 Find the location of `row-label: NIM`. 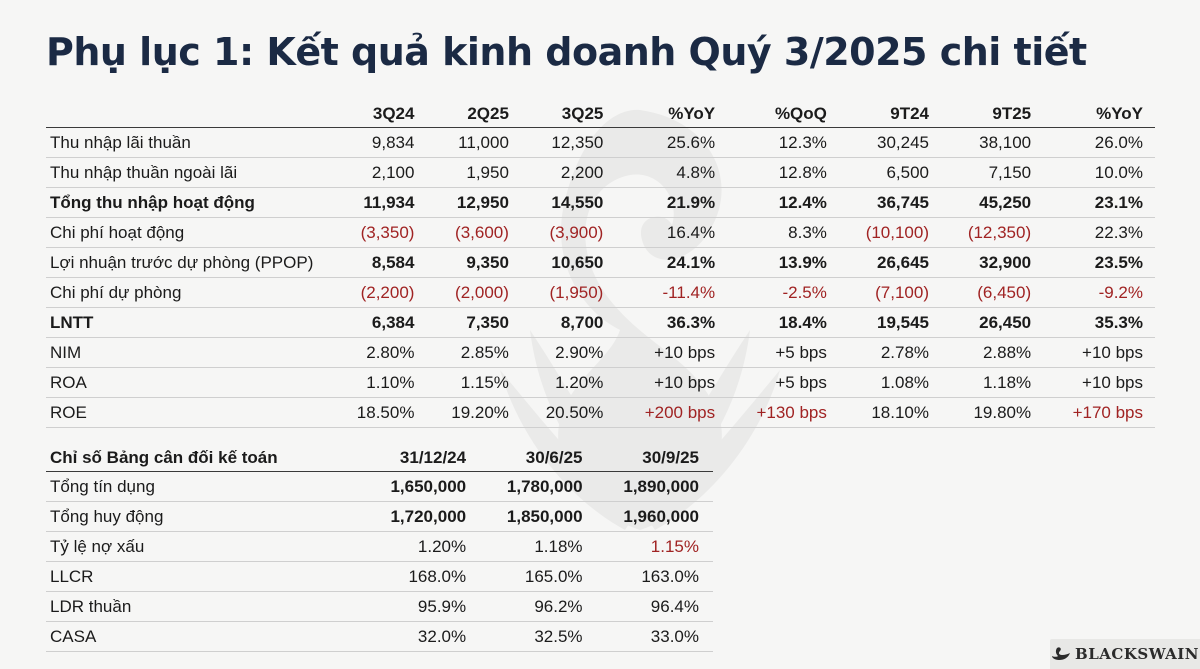

row-label: NIM is located at coordinates (189, 352).